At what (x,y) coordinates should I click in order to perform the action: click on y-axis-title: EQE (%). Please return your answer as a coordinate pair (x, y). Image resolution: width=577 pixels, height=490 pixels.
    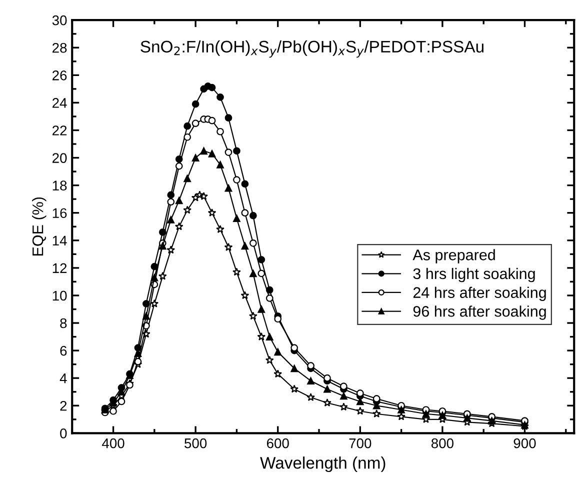
    Looking at the image, I should click on (39, 226).